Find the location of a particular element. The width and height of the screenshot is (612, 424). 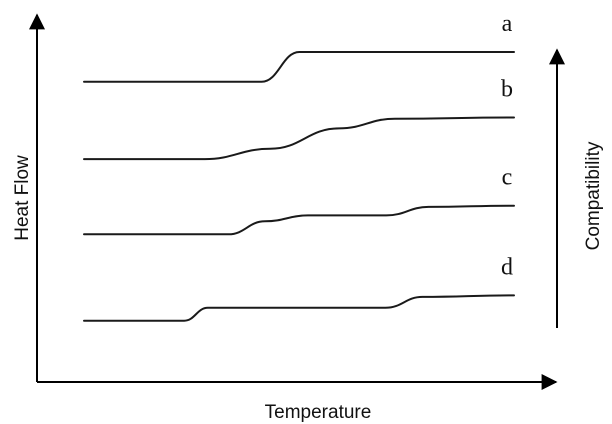

y-axis-title: Heat Flow is located at coordinates (22, 198).